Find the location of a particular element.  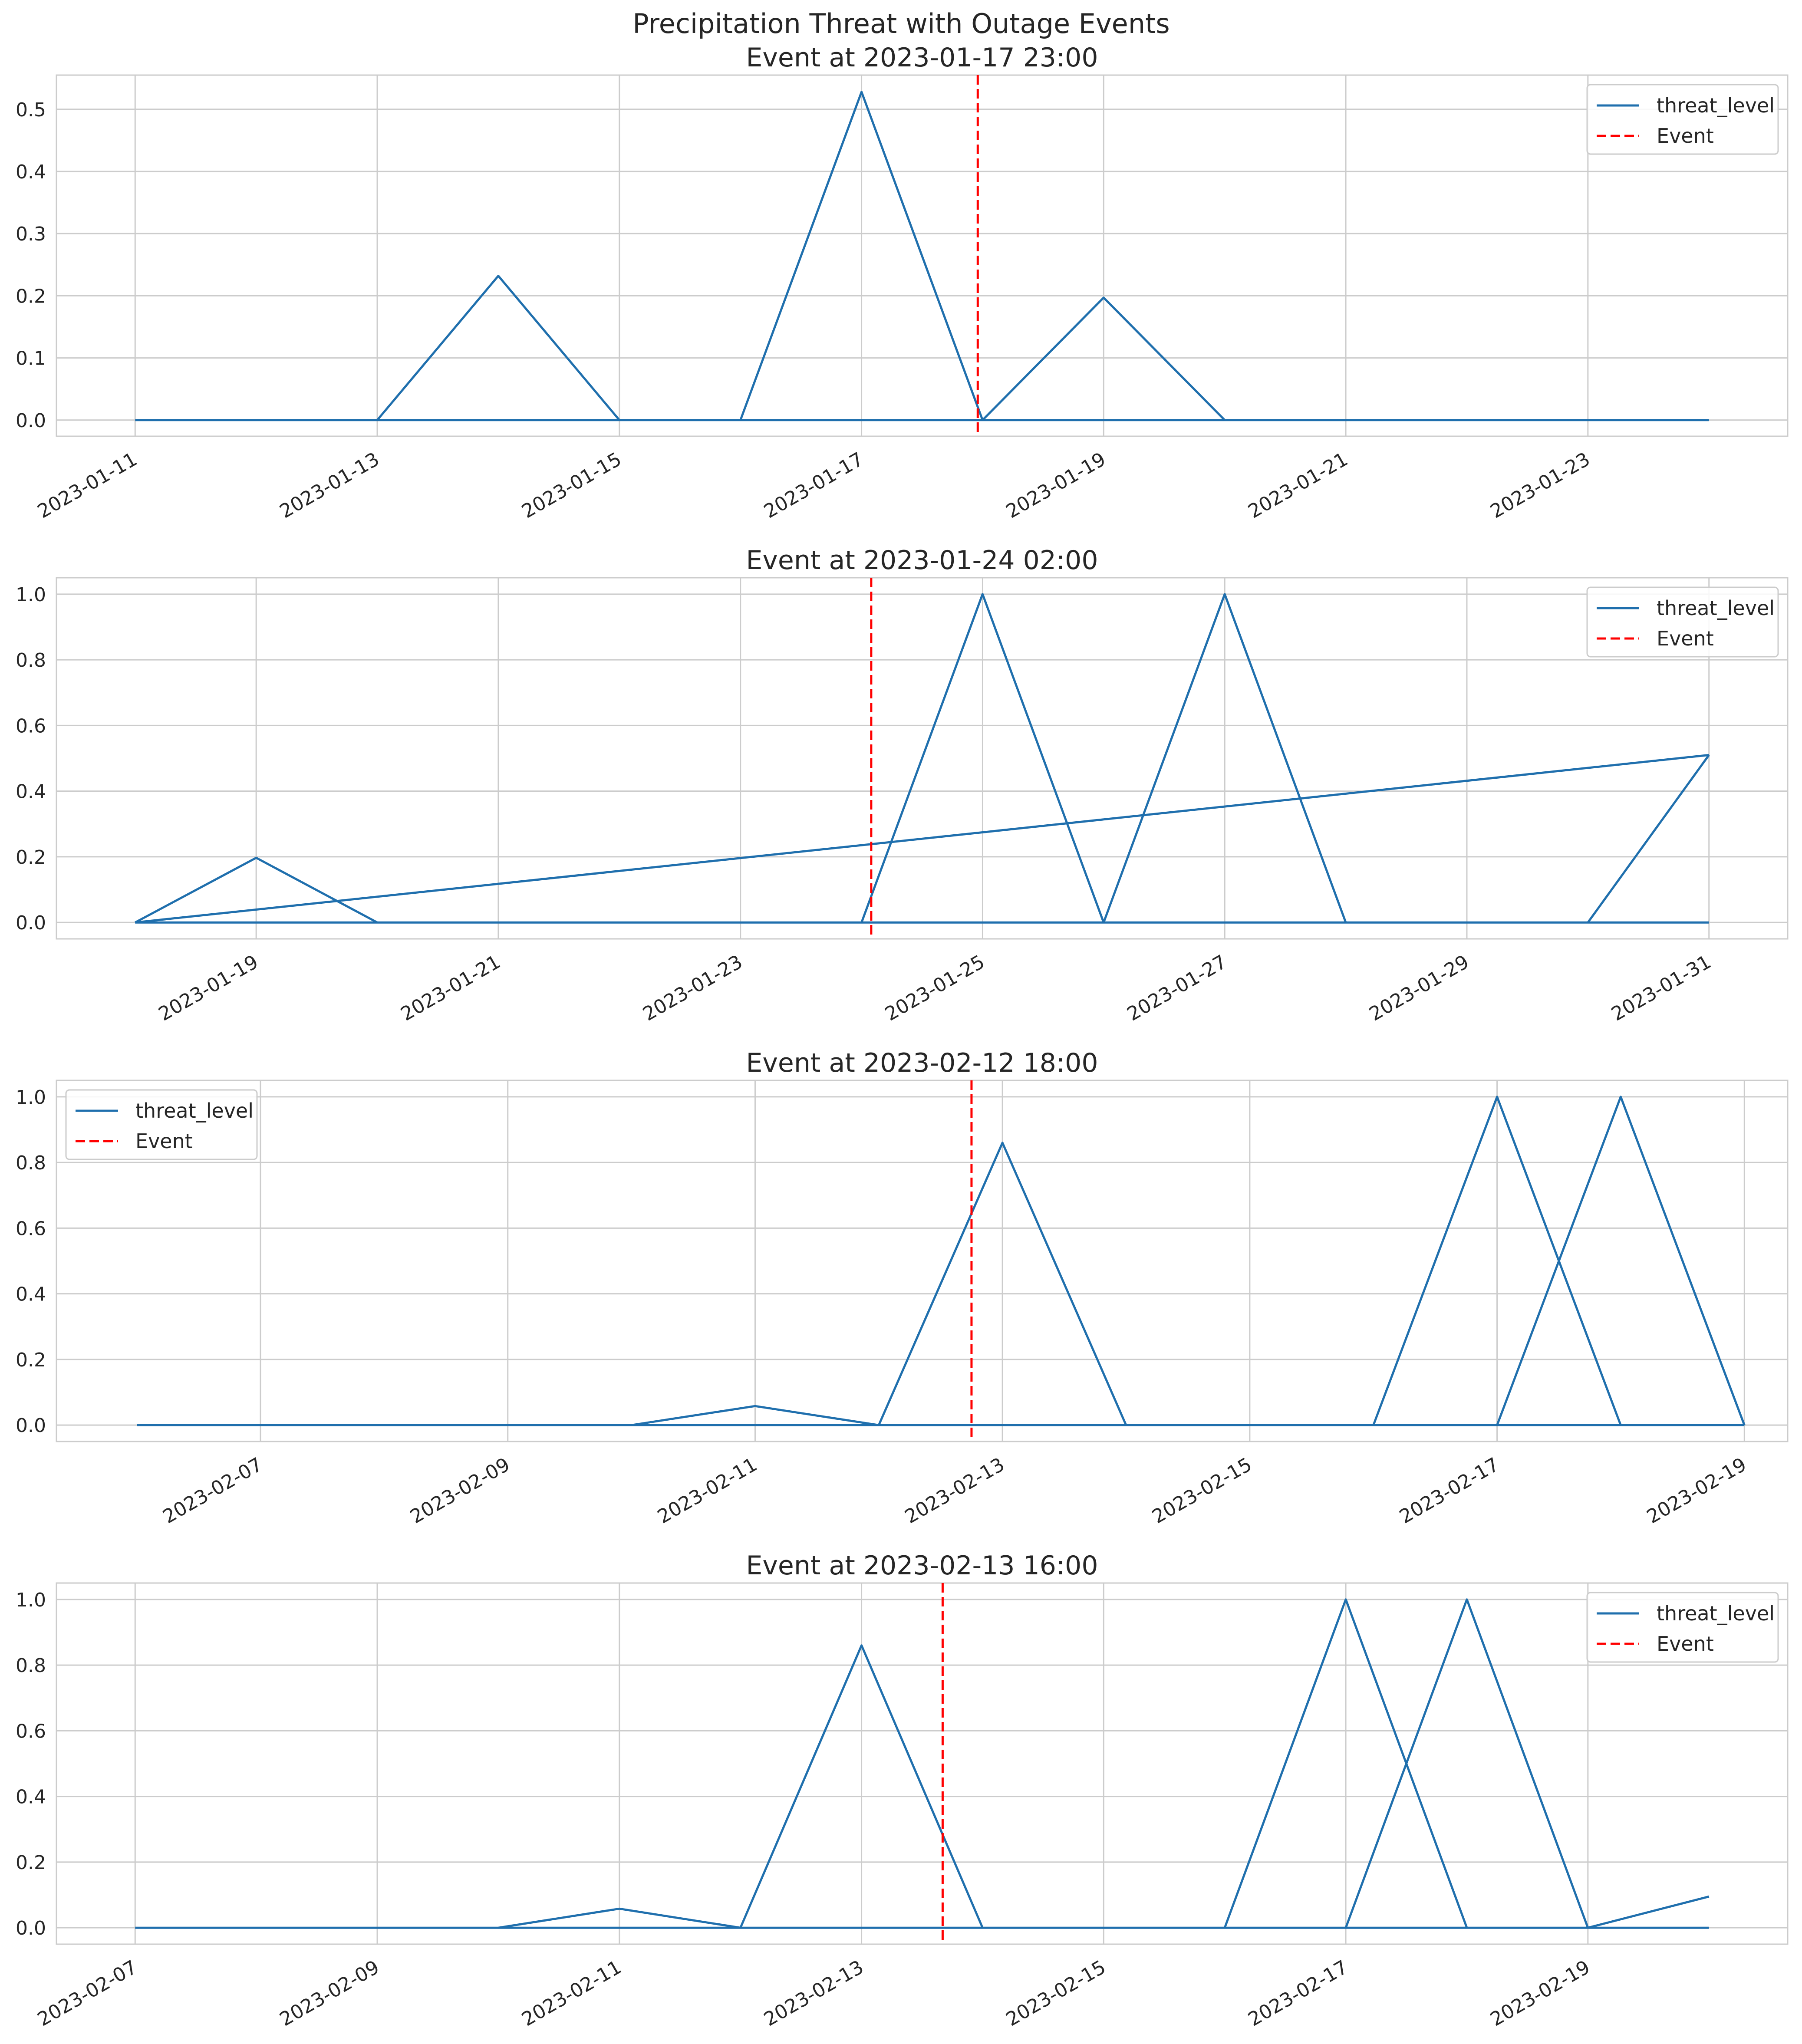

figure-suptitle: Precipitation Threat with Outage Events is located at coordinates (901, 23).